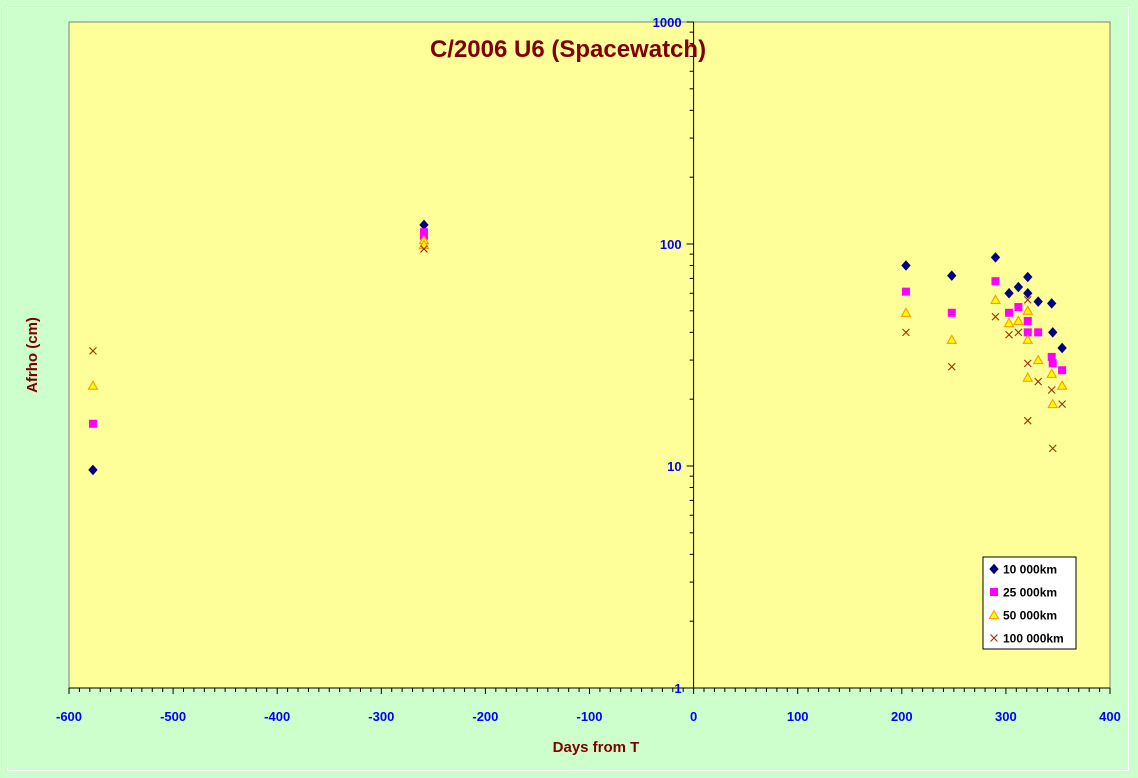 The width and height of the screenshot is (1138, 778). I want to click on legend: 10 000km 25 000km 50 000km 100 000km, so click(1029, 603).